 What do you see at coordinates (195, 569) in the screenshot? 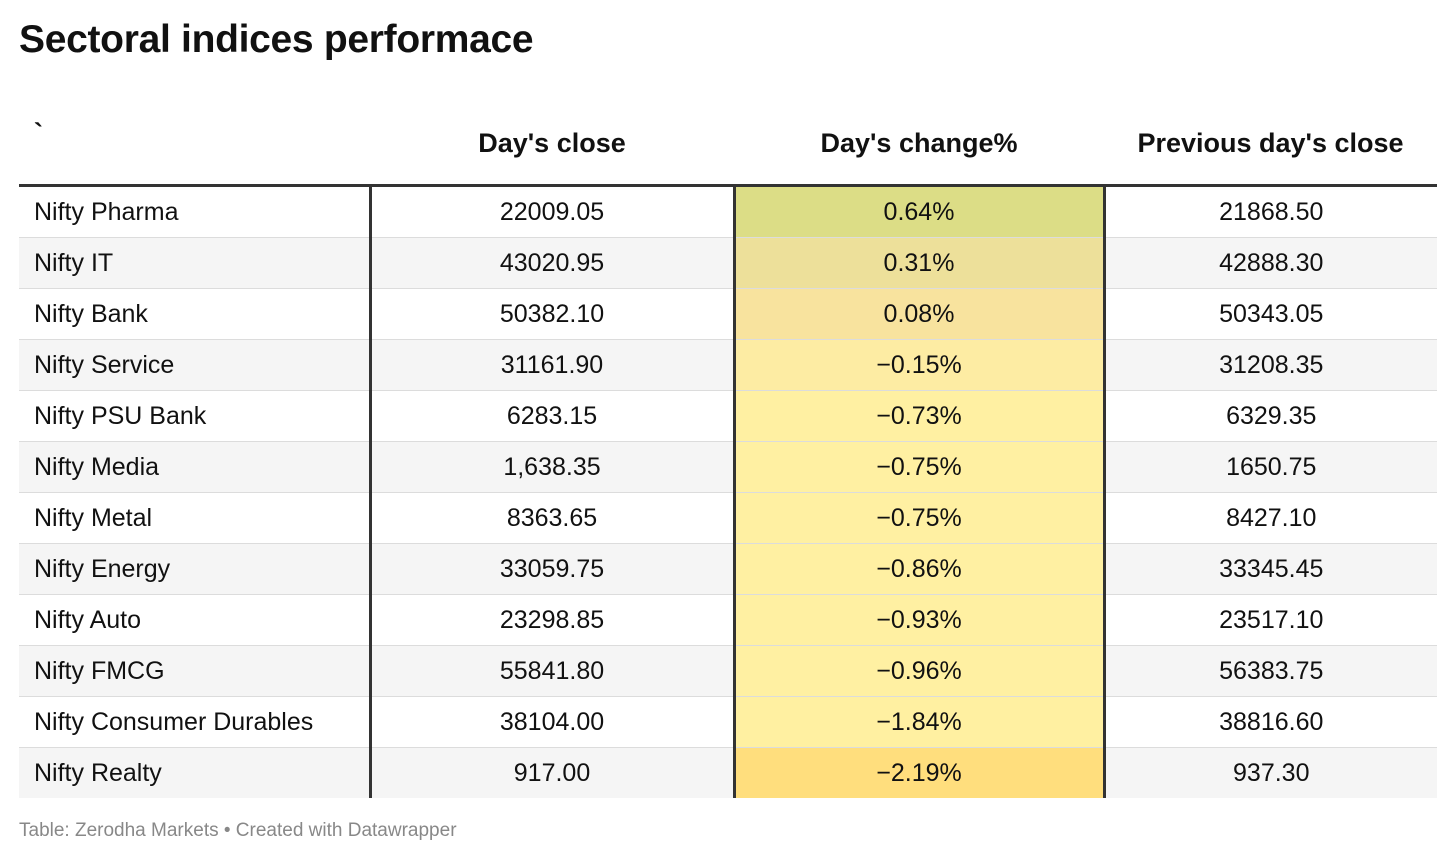
I see `index-name-cell: Nifty Energy` at bounding box center [195, 569].